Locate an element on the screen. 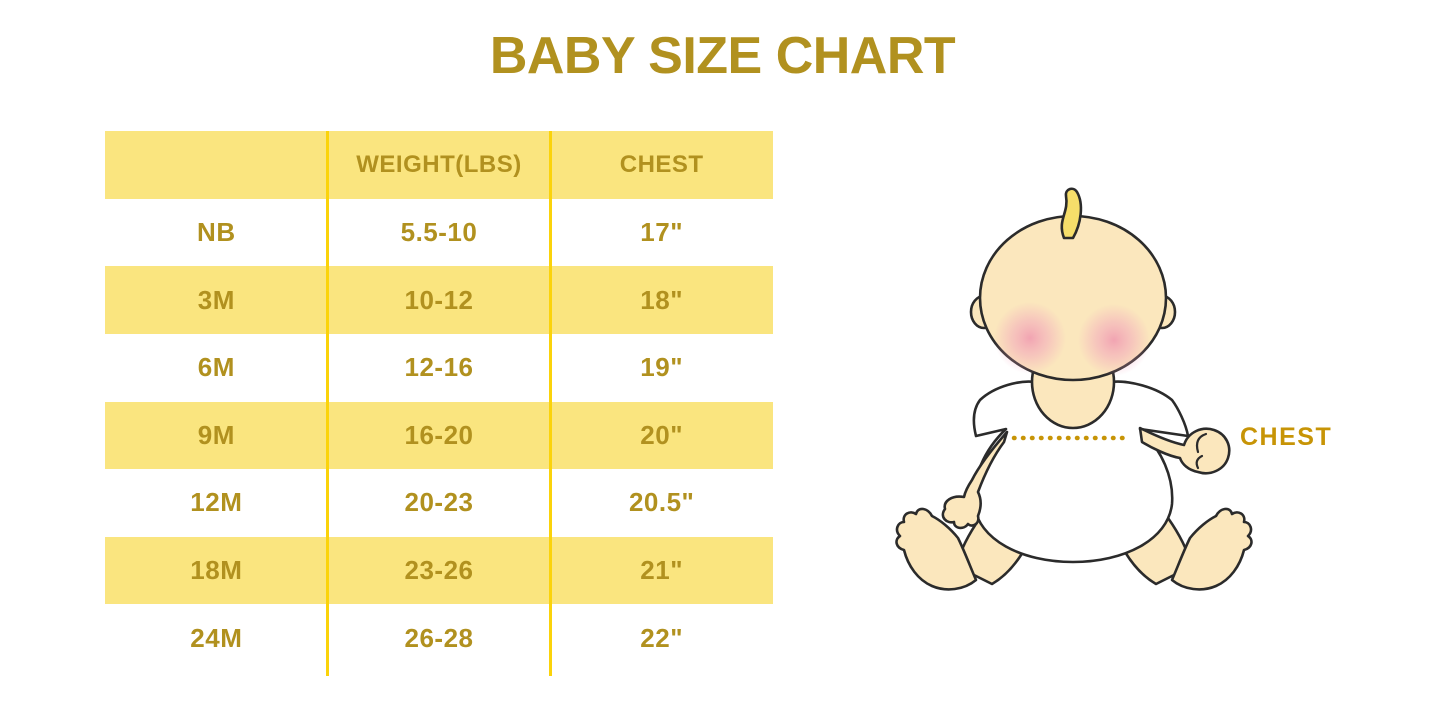 The image size is (1445, 723). header-chest-cell: CHEST is located at coordinates (661, 164).